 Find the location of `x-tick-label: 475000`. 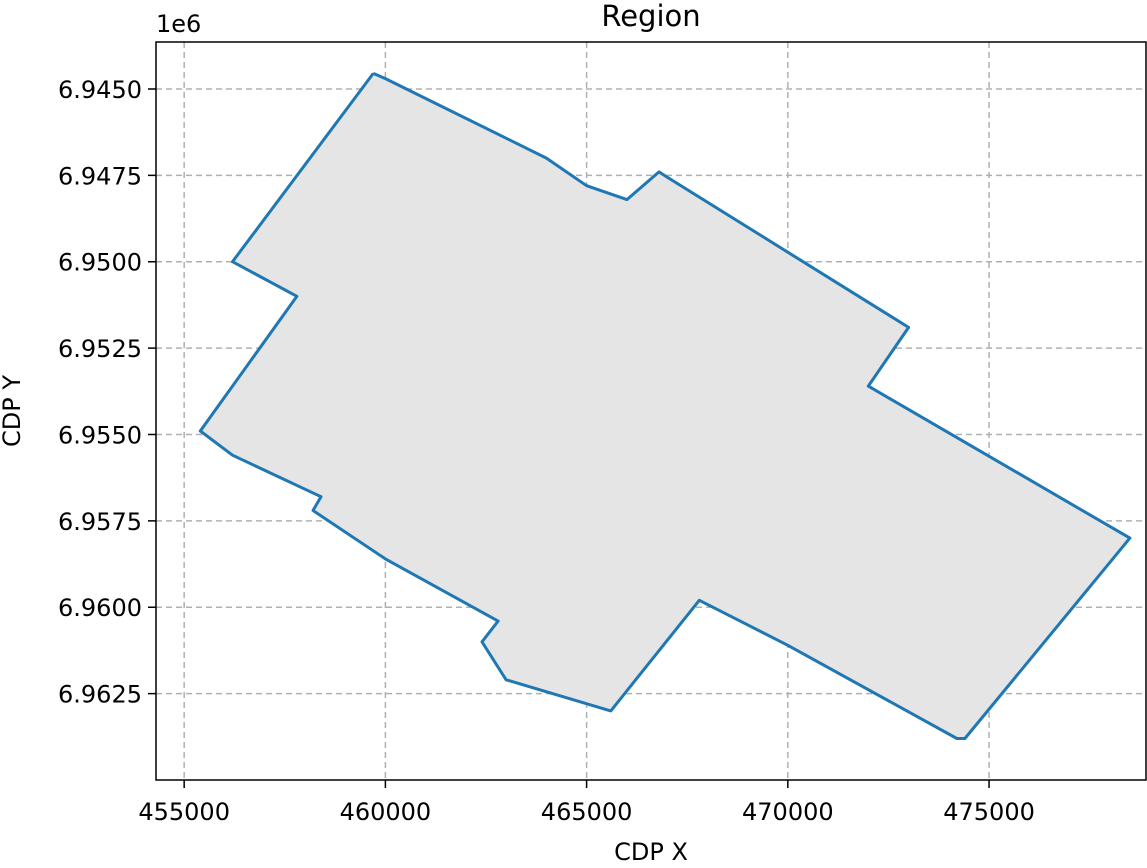

x-tick-label: 475000 is located at coordinates (989, 812).